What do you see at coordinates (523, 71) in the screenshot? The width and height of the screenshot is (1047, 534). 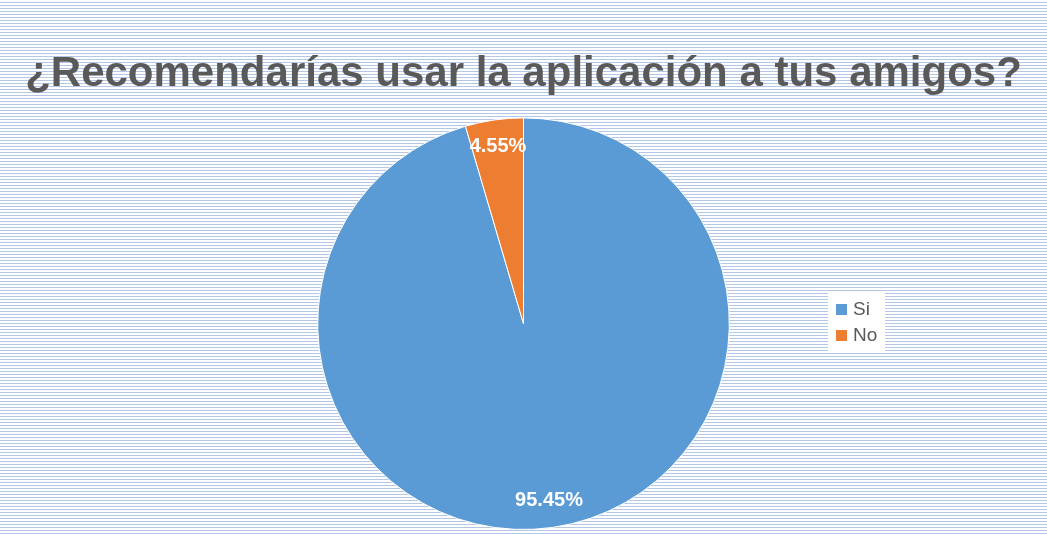 I see `chart-title: ¿Recomendarías usar la aplicación a tus amigos?` at bounding box center [523, 71].